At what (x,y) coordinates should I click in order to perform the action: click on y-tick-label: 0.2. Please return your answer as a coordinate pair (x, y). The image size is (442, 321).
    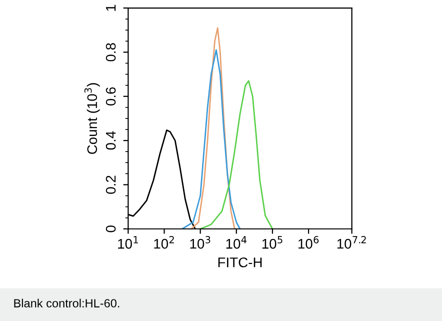
    Looking at the image, I should click on (111, 185).